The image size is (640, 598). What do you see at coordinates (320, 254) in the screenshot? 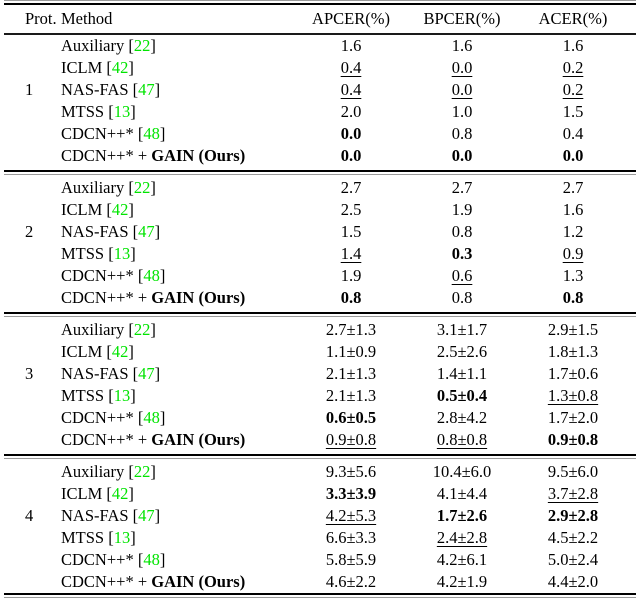
I see `table-row: MTSS [13] 1.4 0.3 0.9` at bounding box center [320, 254].